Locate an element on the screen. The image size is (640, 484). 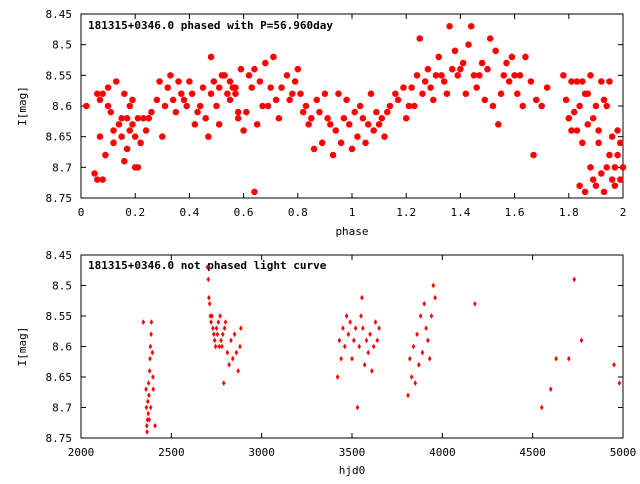
y-tick-label: 8.75 is located at coordinates (59, 198).